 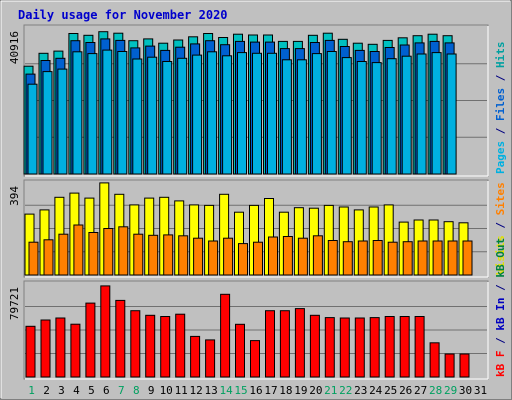 What do you see at coordinates (76, 390) in the screenshot?
I see `x-tick-label: 4` at bounding box center [76, 390].